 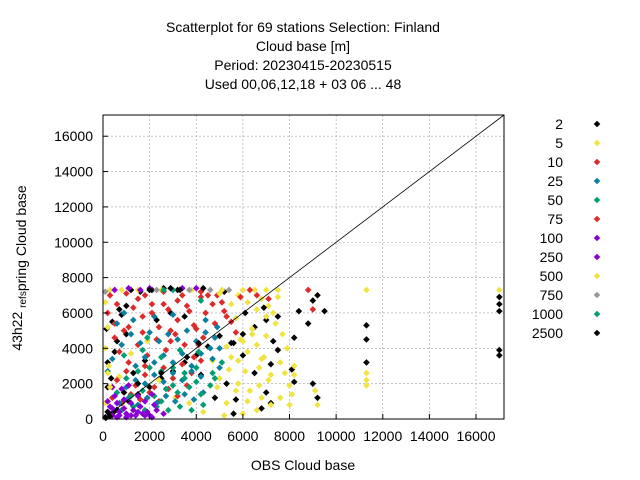 What do you see at coordinates (303, 65) in the screenshot?
I see `title-line: Period: 20230415-20230515` at bounding box center [303, 65].